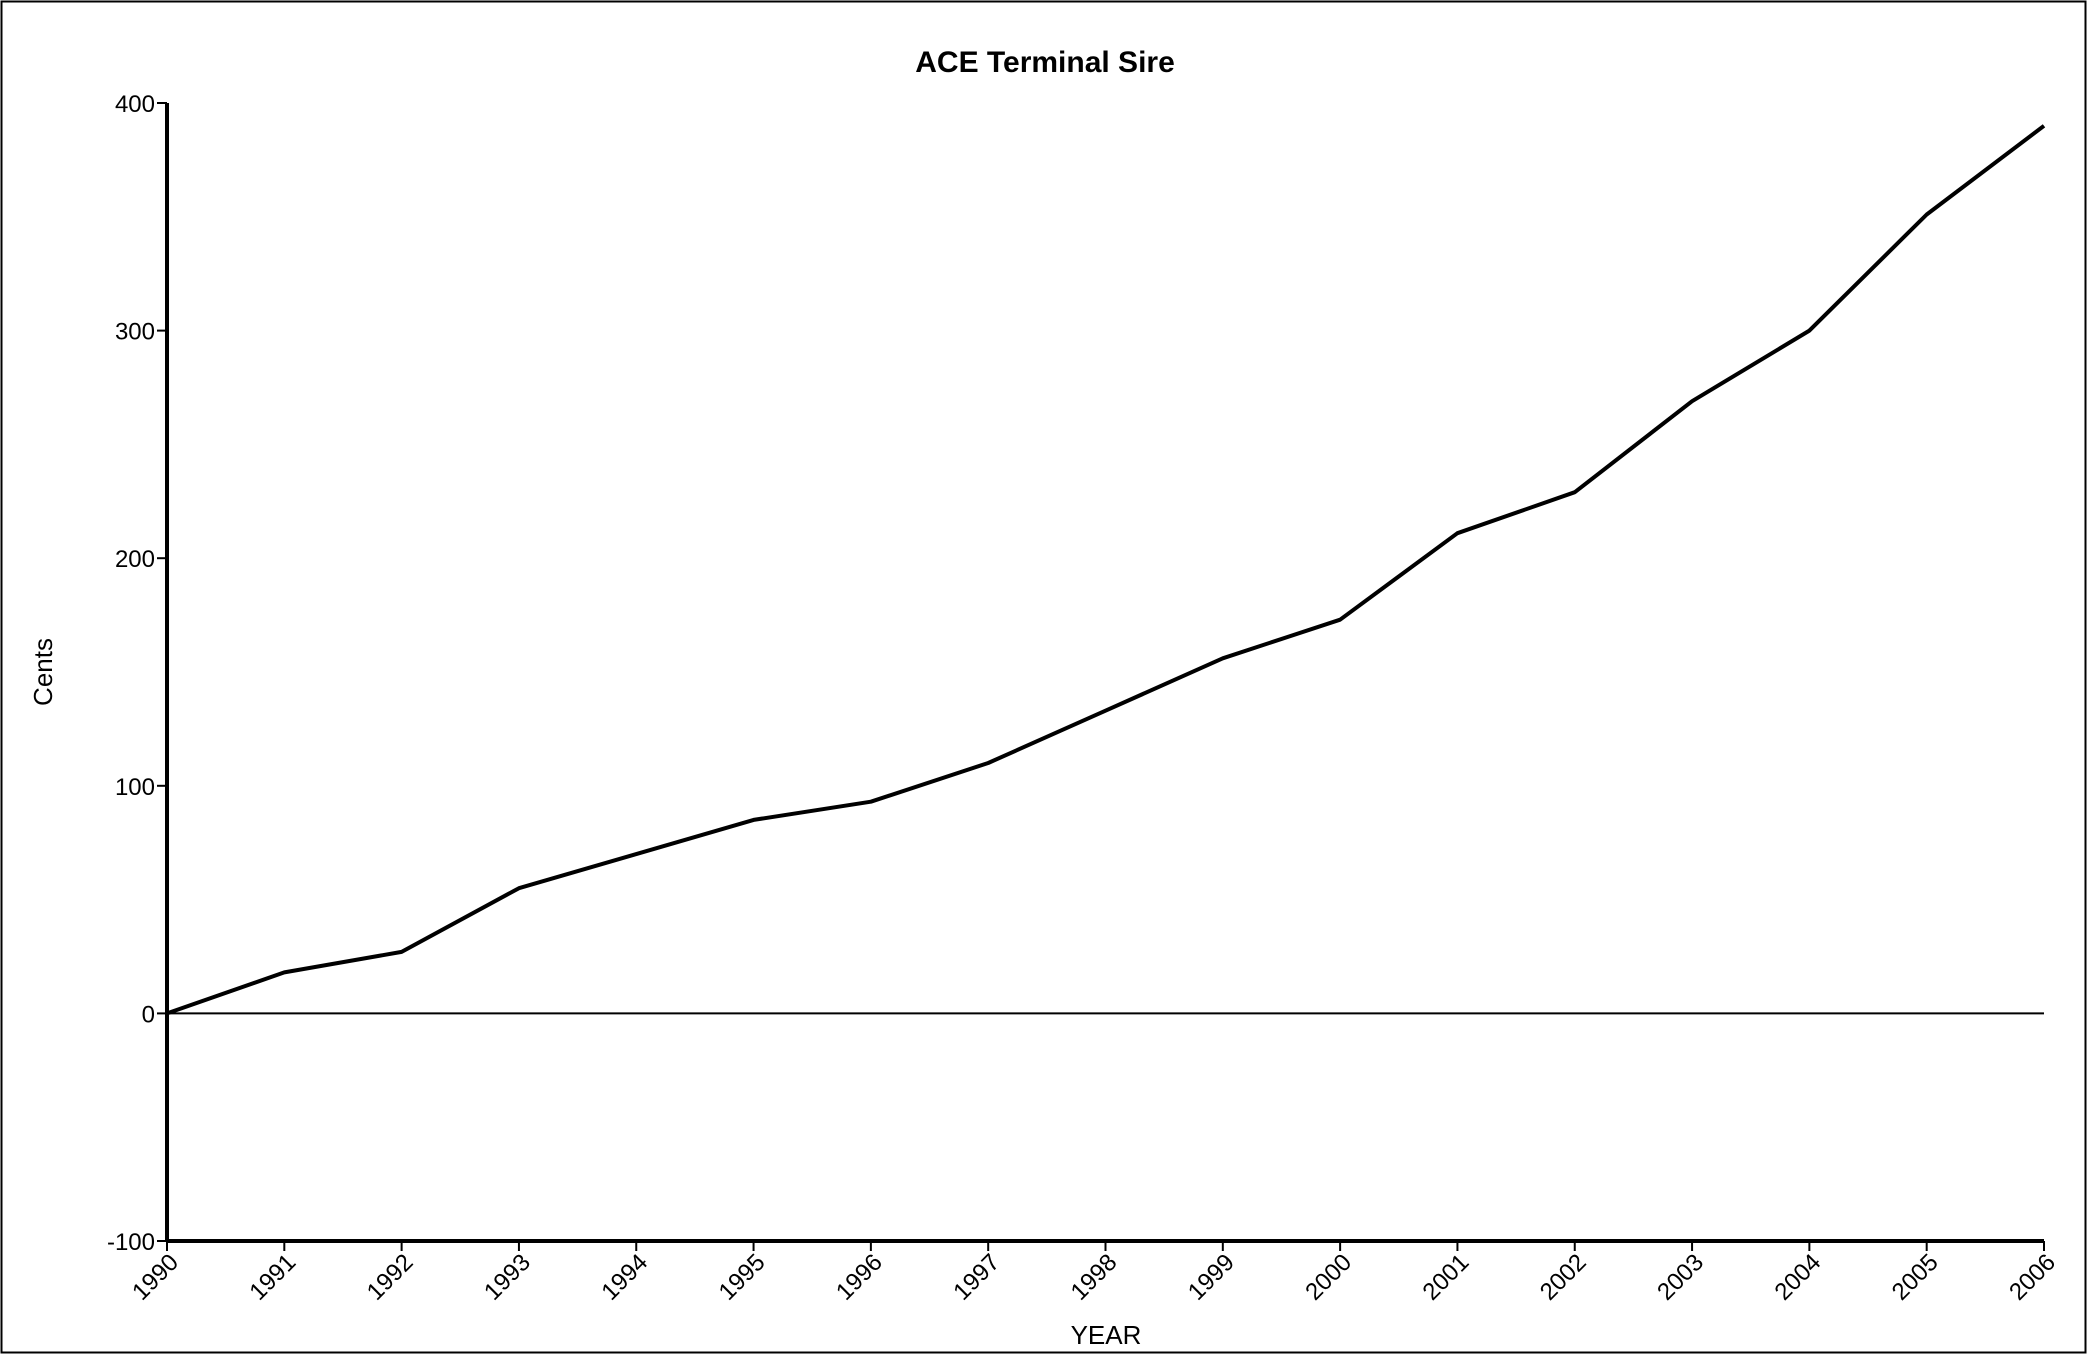 This screenshot has height=1354, width=2087. I want to click on x-axis-label: YEAR, so click(1106, 1335).